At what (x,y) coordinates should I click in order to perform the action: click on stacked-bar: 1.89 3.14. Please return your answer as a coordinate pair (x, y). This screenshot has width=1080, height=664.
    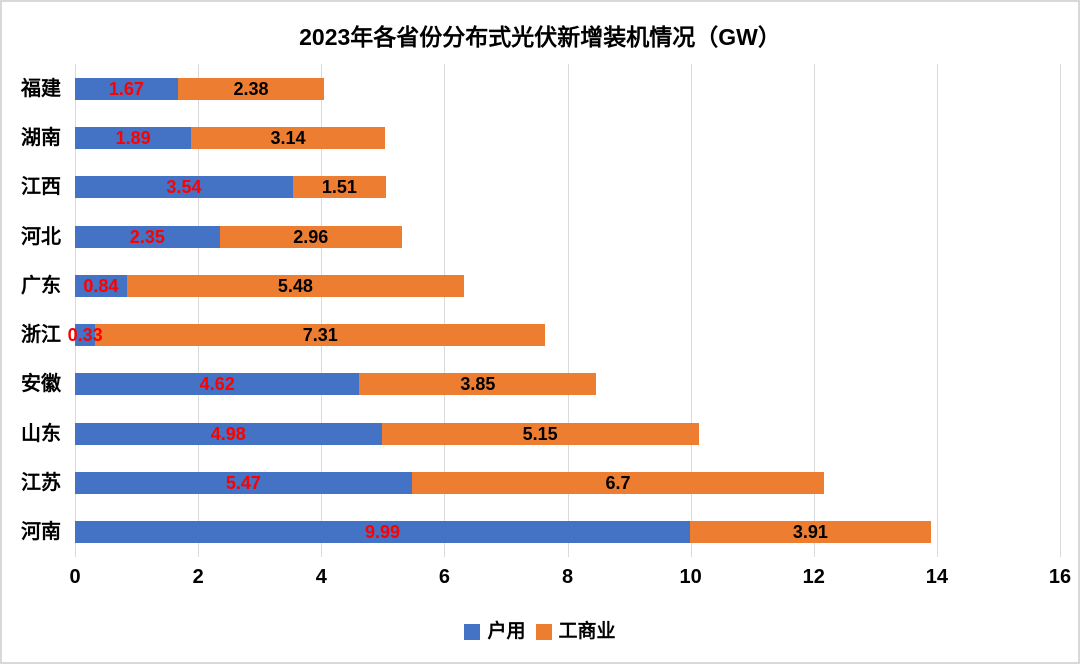
    Looking at the image, I should click on (567, 137).